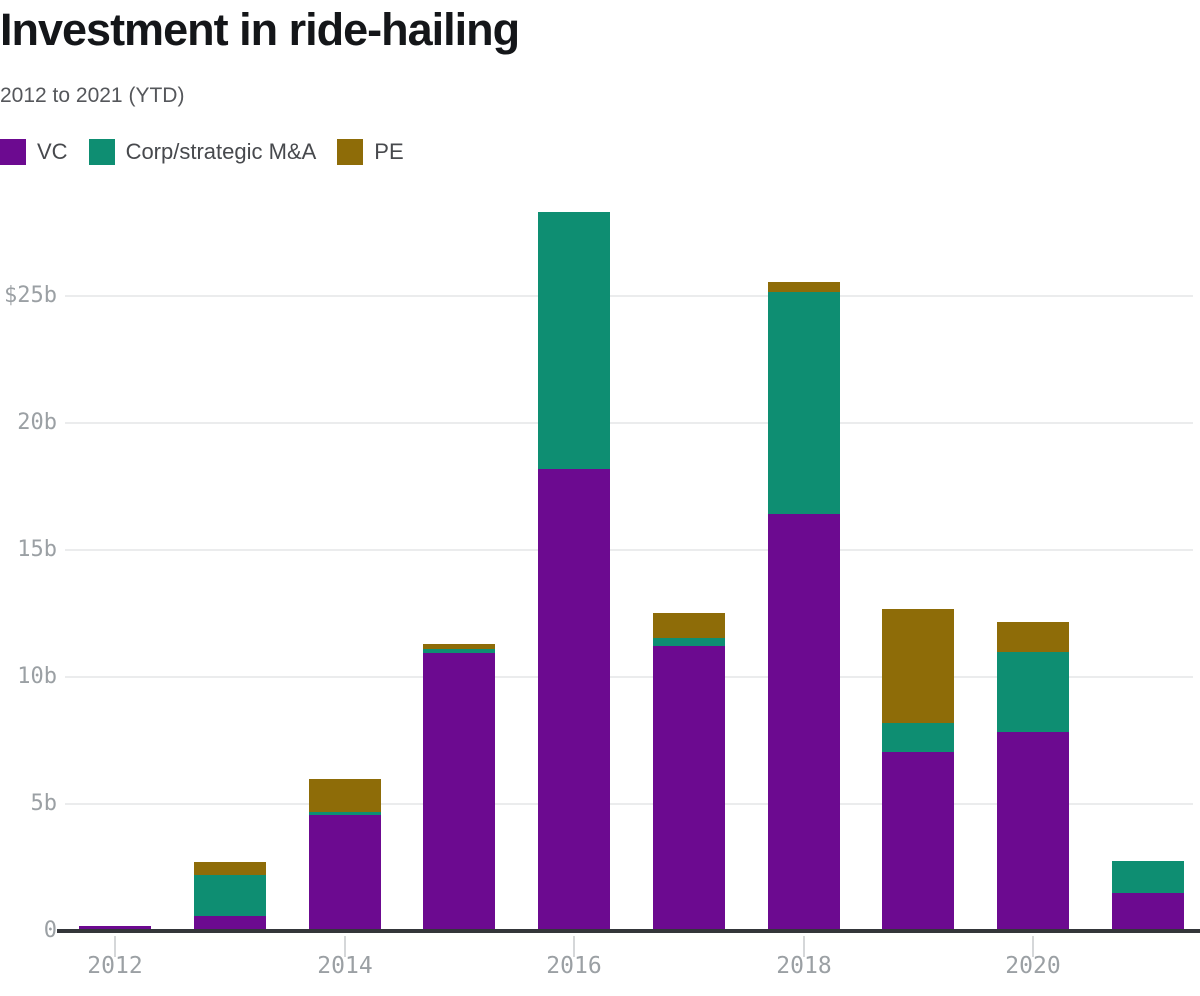 Image resolution: width=1200 pixels, height=996 pixels. What do you see at coordinates (370, 152) in the screenshot?
I see `legend-item-pe: PE` at bounding box center [370, 152].